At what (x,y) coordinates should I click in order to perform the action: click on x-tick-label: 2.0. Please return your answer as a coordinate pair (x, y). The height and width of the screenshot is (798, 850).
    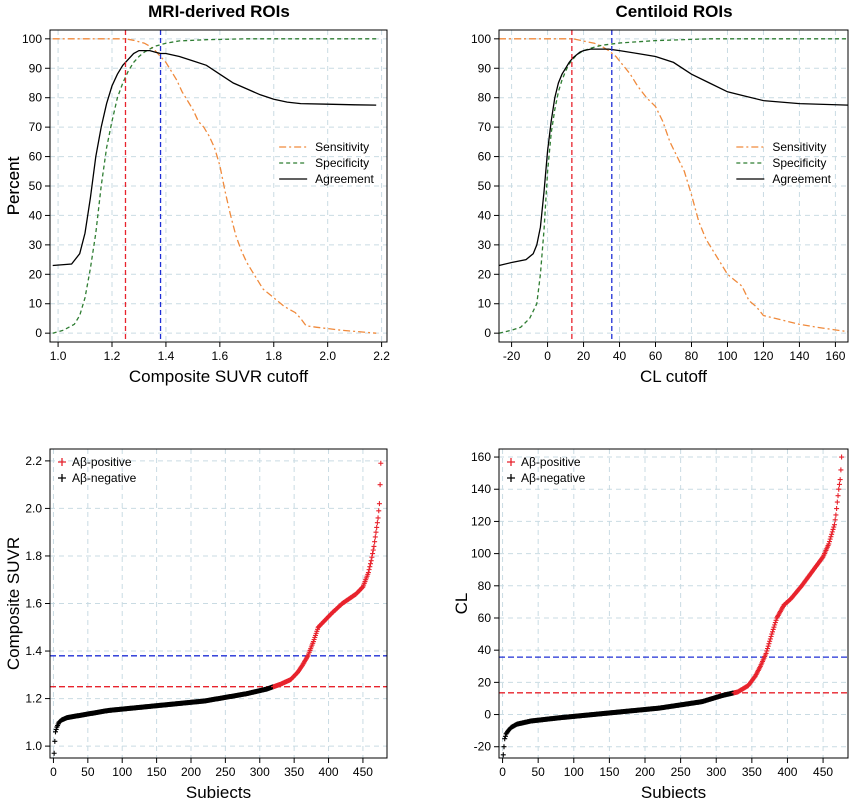
    Looking at the image, I should click on (327, 356).